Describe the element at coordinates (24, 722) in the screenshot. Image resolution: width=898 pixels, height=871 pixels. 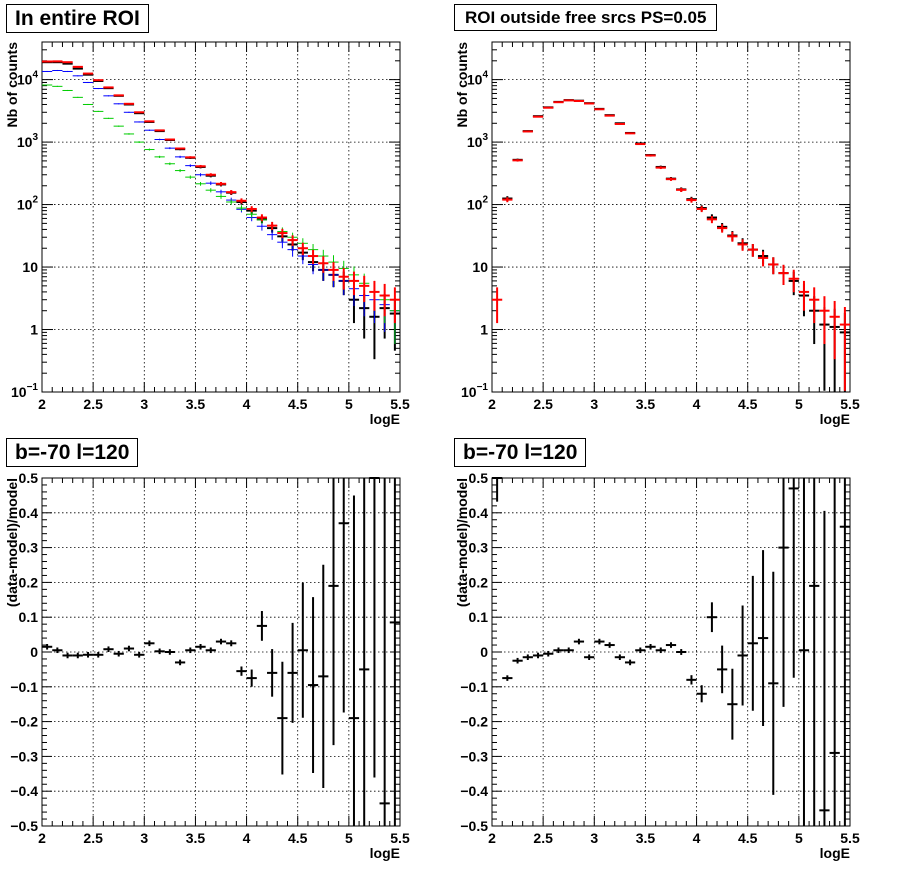
I see `y-tick-label: −0.2` at that location.